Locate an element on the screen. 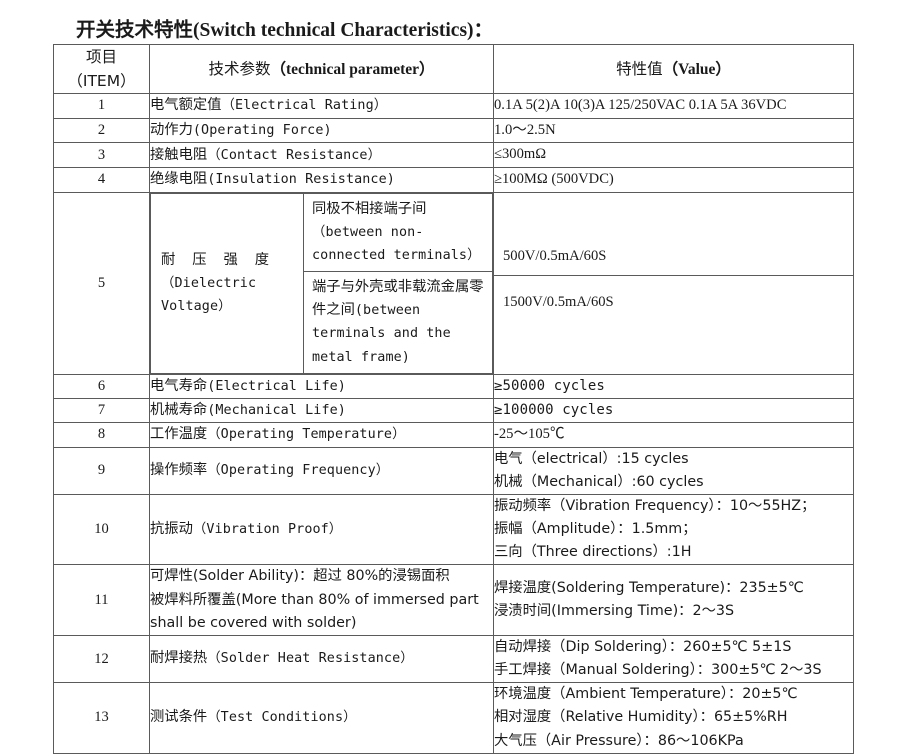  row-value-line: 浸渍时间(Immersing Time)：2～3S is located at coordinates (614, 611).